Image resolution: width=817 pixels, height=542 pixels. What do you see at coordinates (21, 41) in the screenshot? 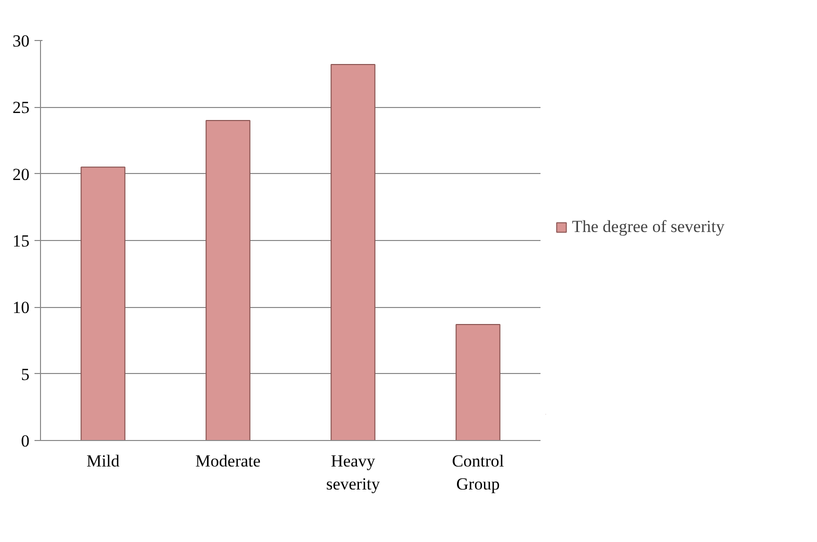
I see `y-tick-label: 30` at bounding box center [21, 41].